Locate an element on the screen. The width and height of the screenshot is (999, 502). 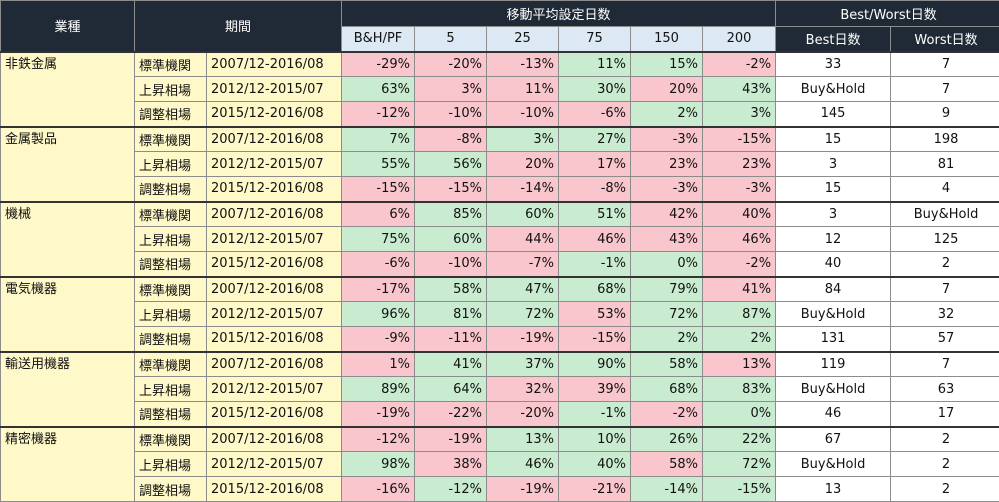
return-cell-ma75: -15% is located at coordinates (595, 339).